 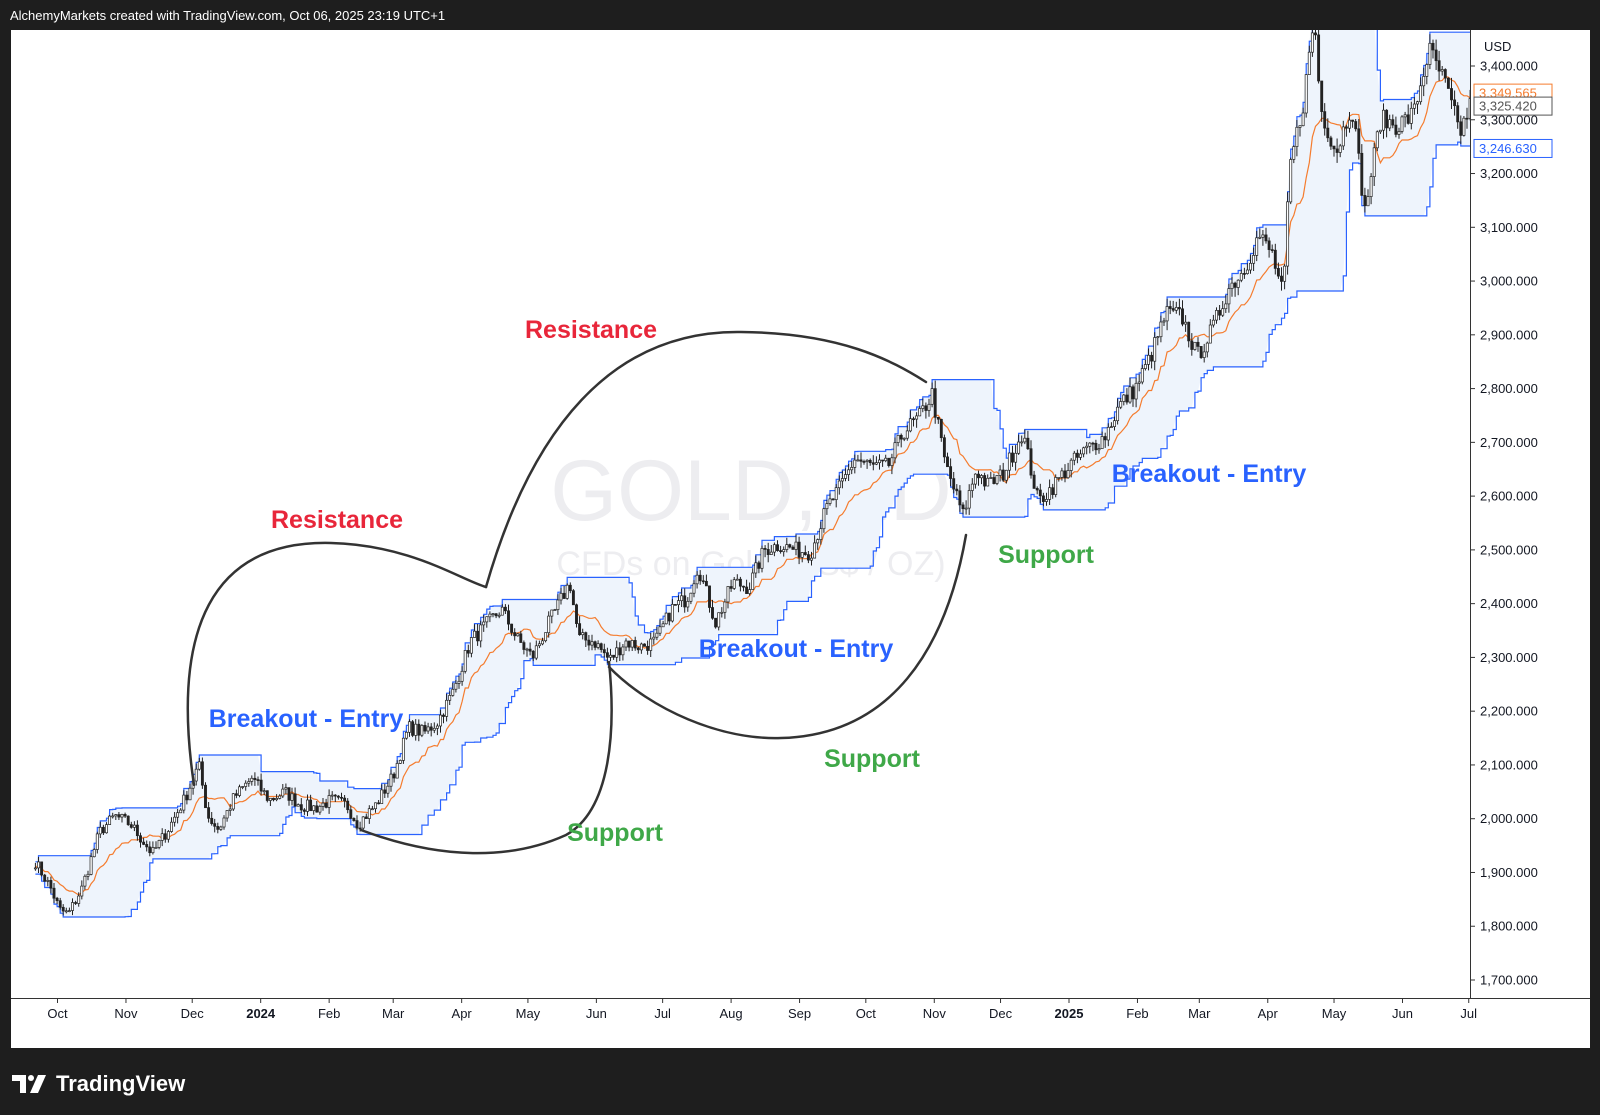 What do you see at coordinates (1509, 334) in the screenshot?
I see `price-tick-label: 2,900.000` at bounding box center [1509, 334].